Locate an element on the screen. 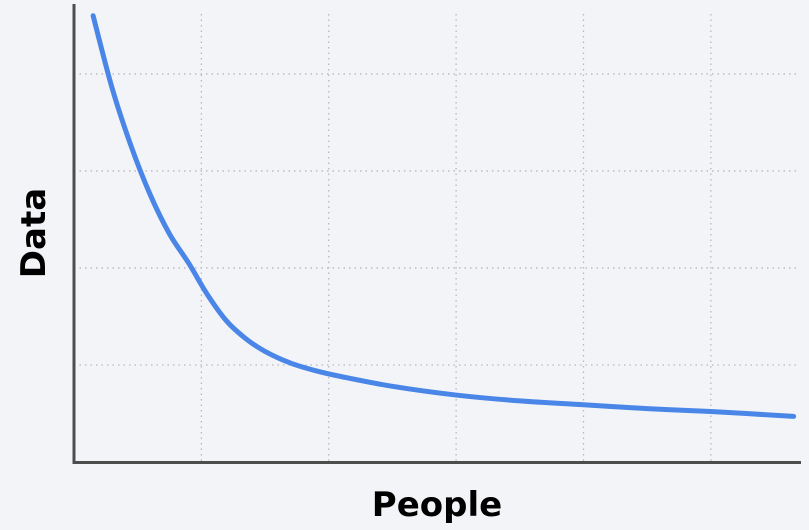 This screenshot has width=809, height=530. y-axis-label: Data is located at coordinates (34, 233).